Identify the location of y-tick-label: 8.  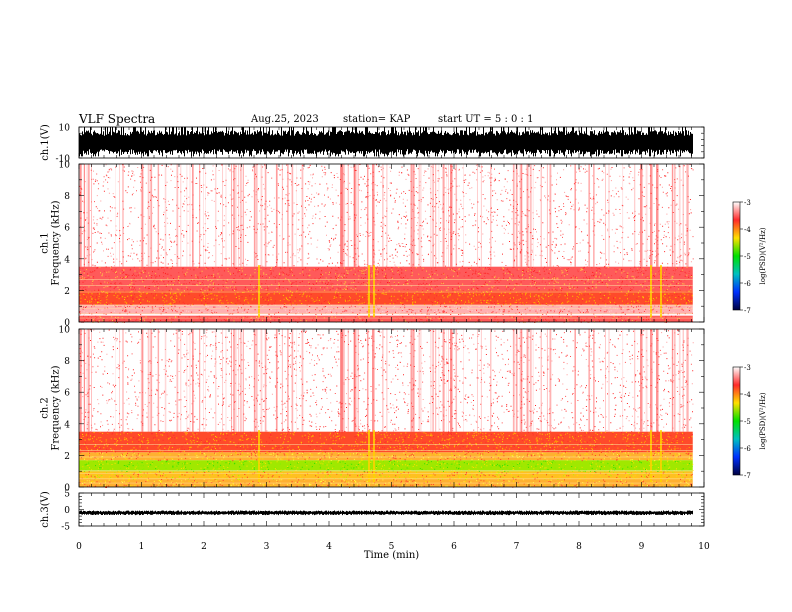
(67, 362).